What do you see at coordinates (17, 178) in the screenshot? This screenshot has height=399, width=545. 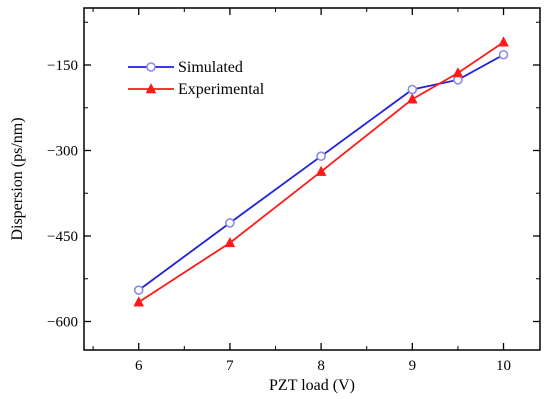 I see `y-axis-label: Dispersion (ps/nm)` at bounding box center [17, 178].